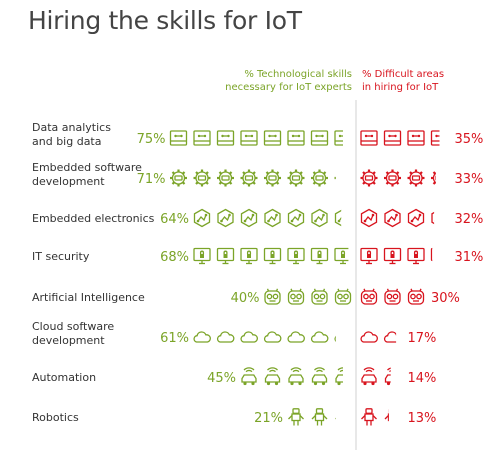  What do you see at coordinates (469, 179) in the screenshot?
I see `difficult-value: 33%` at bounding box center [469, 179].